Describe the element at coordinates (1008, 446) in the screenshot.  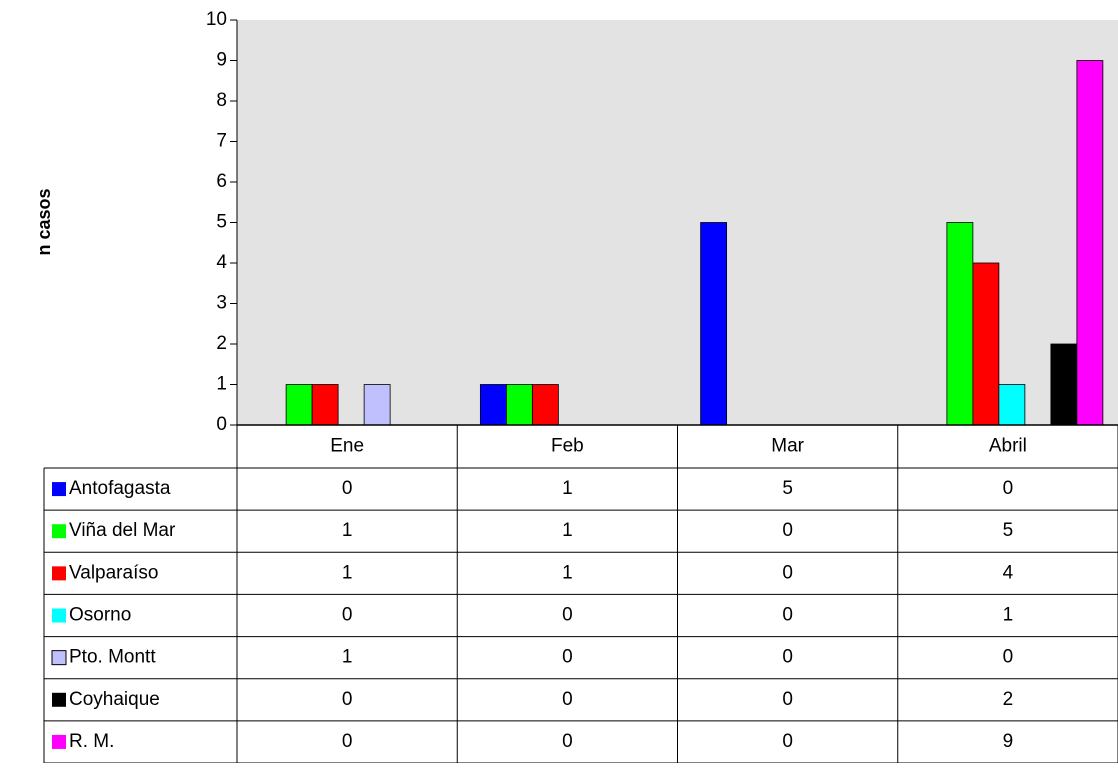
I see `x-tick-label: Abril` at that location.